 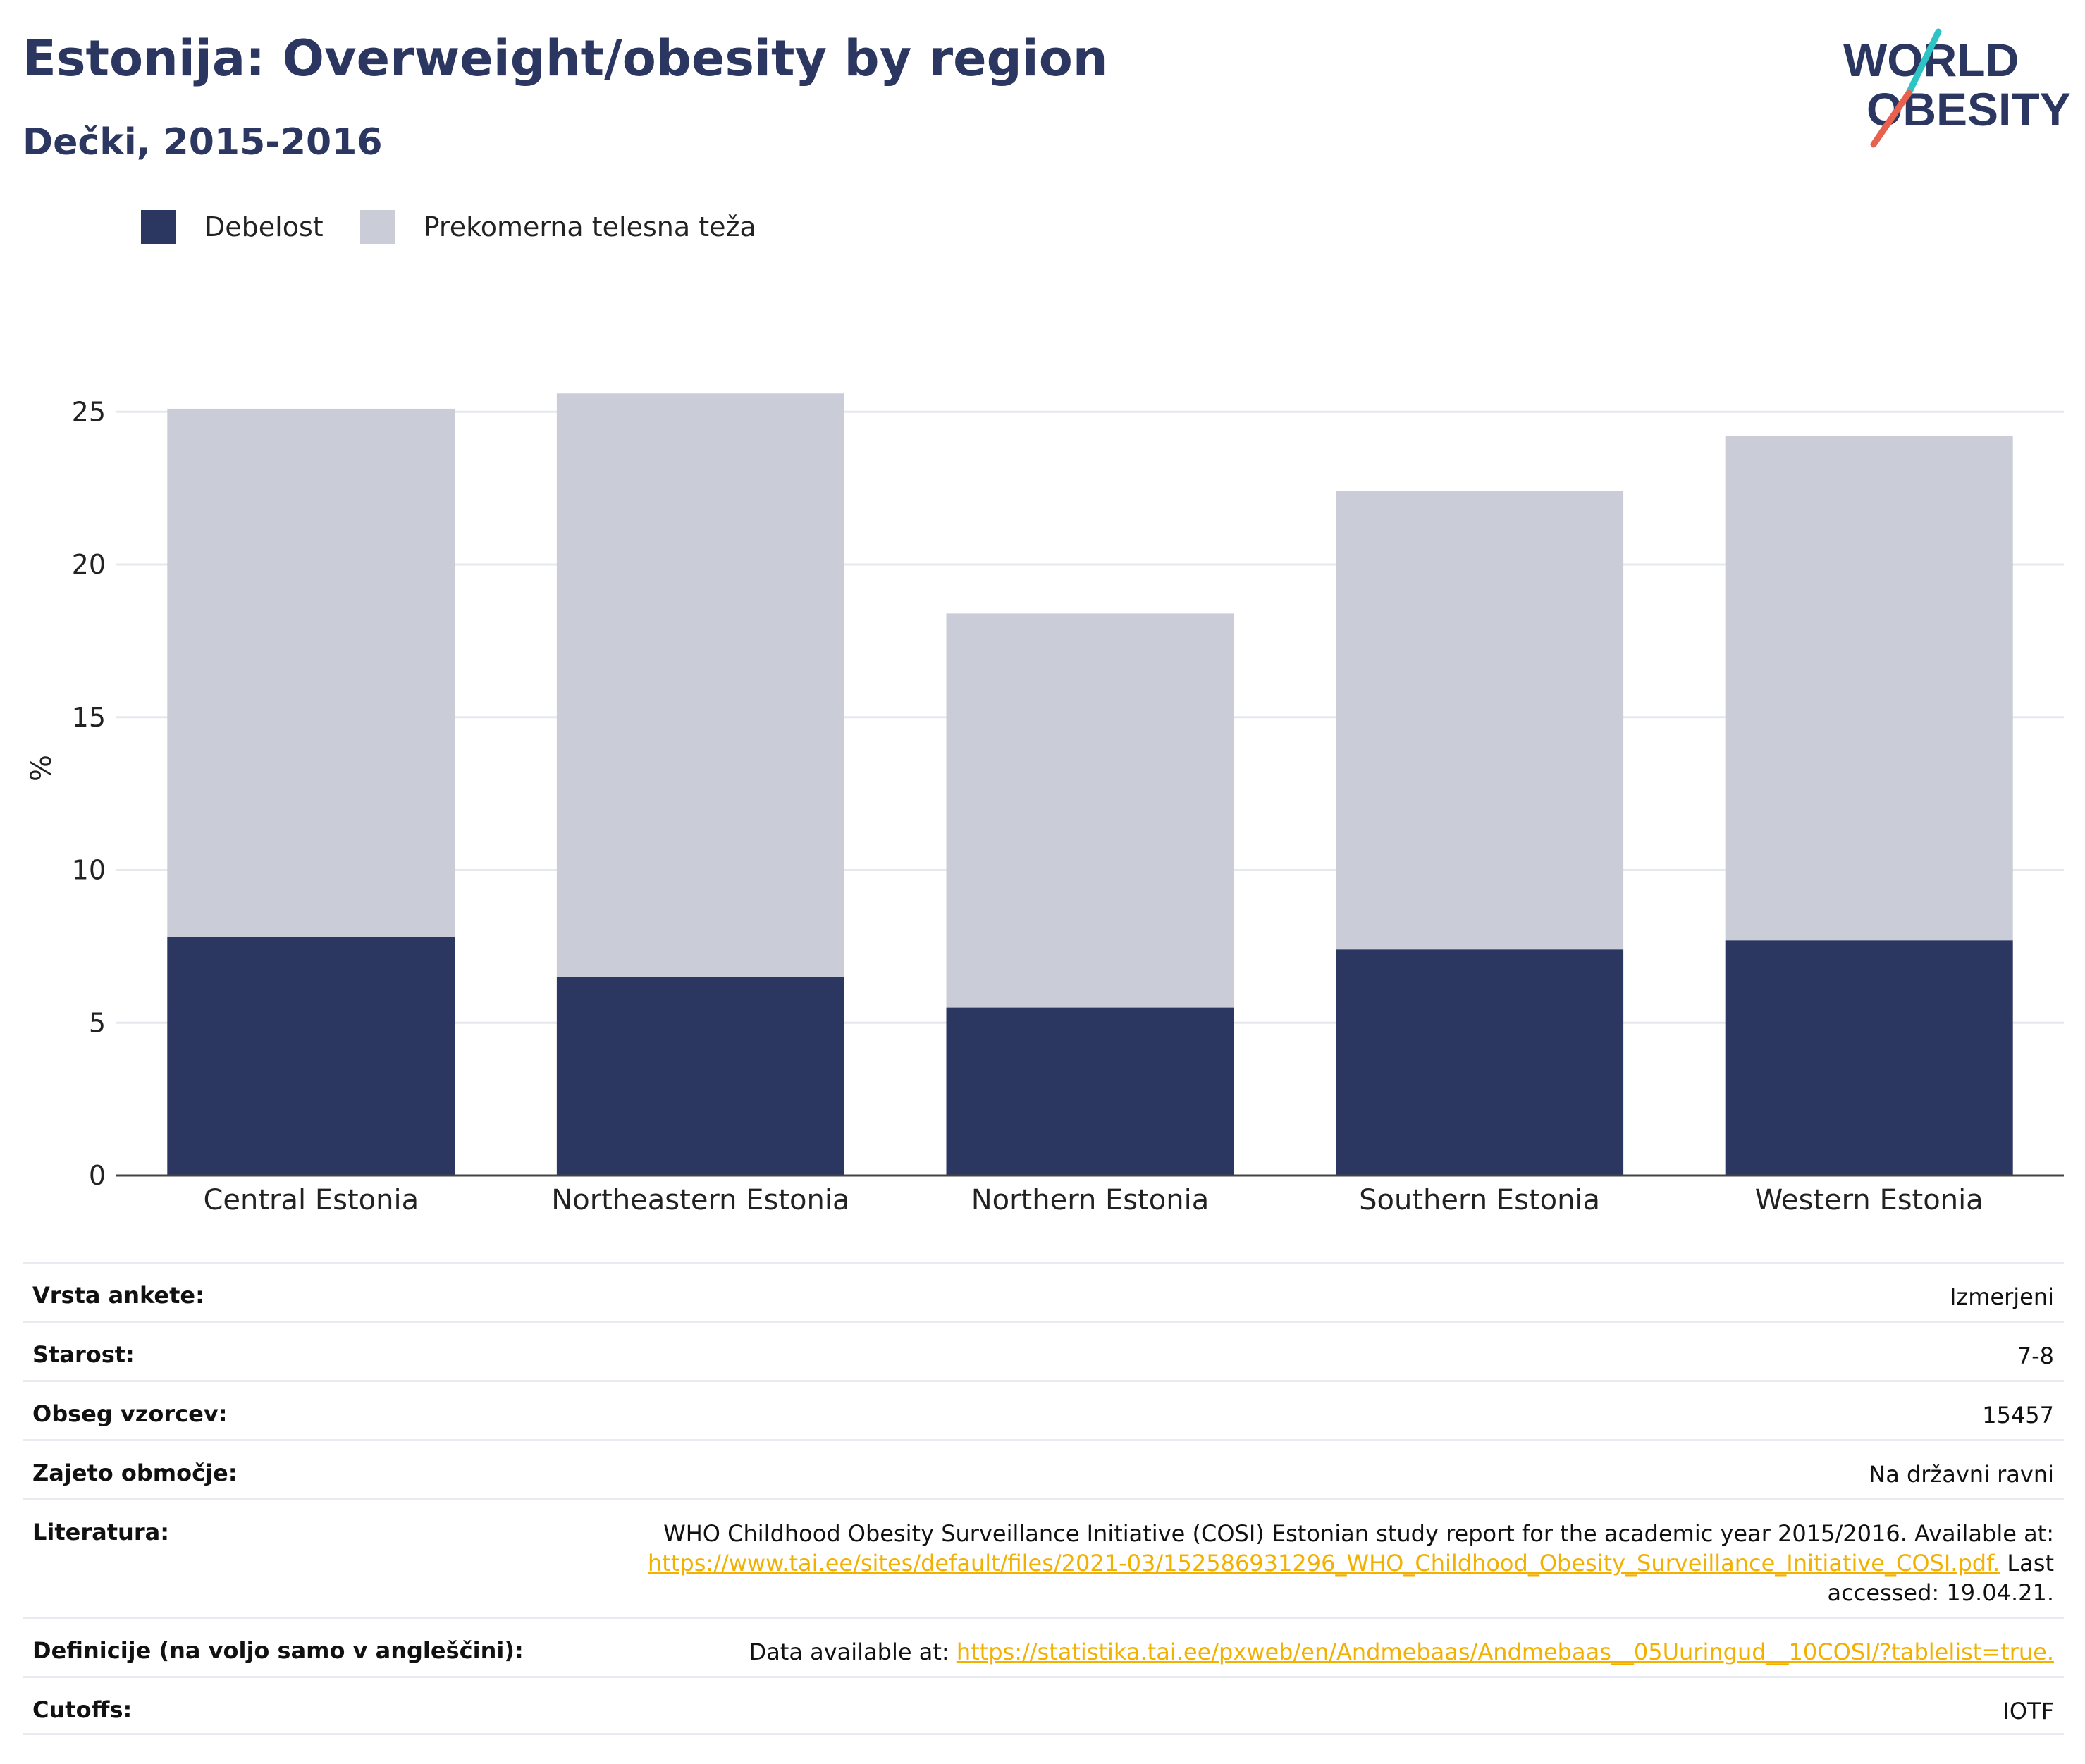 What do you see at coordinates (135, 1473) in the screenshot?
I see `info-label: Zajeto območje:` at bounding box center [135, 1473].